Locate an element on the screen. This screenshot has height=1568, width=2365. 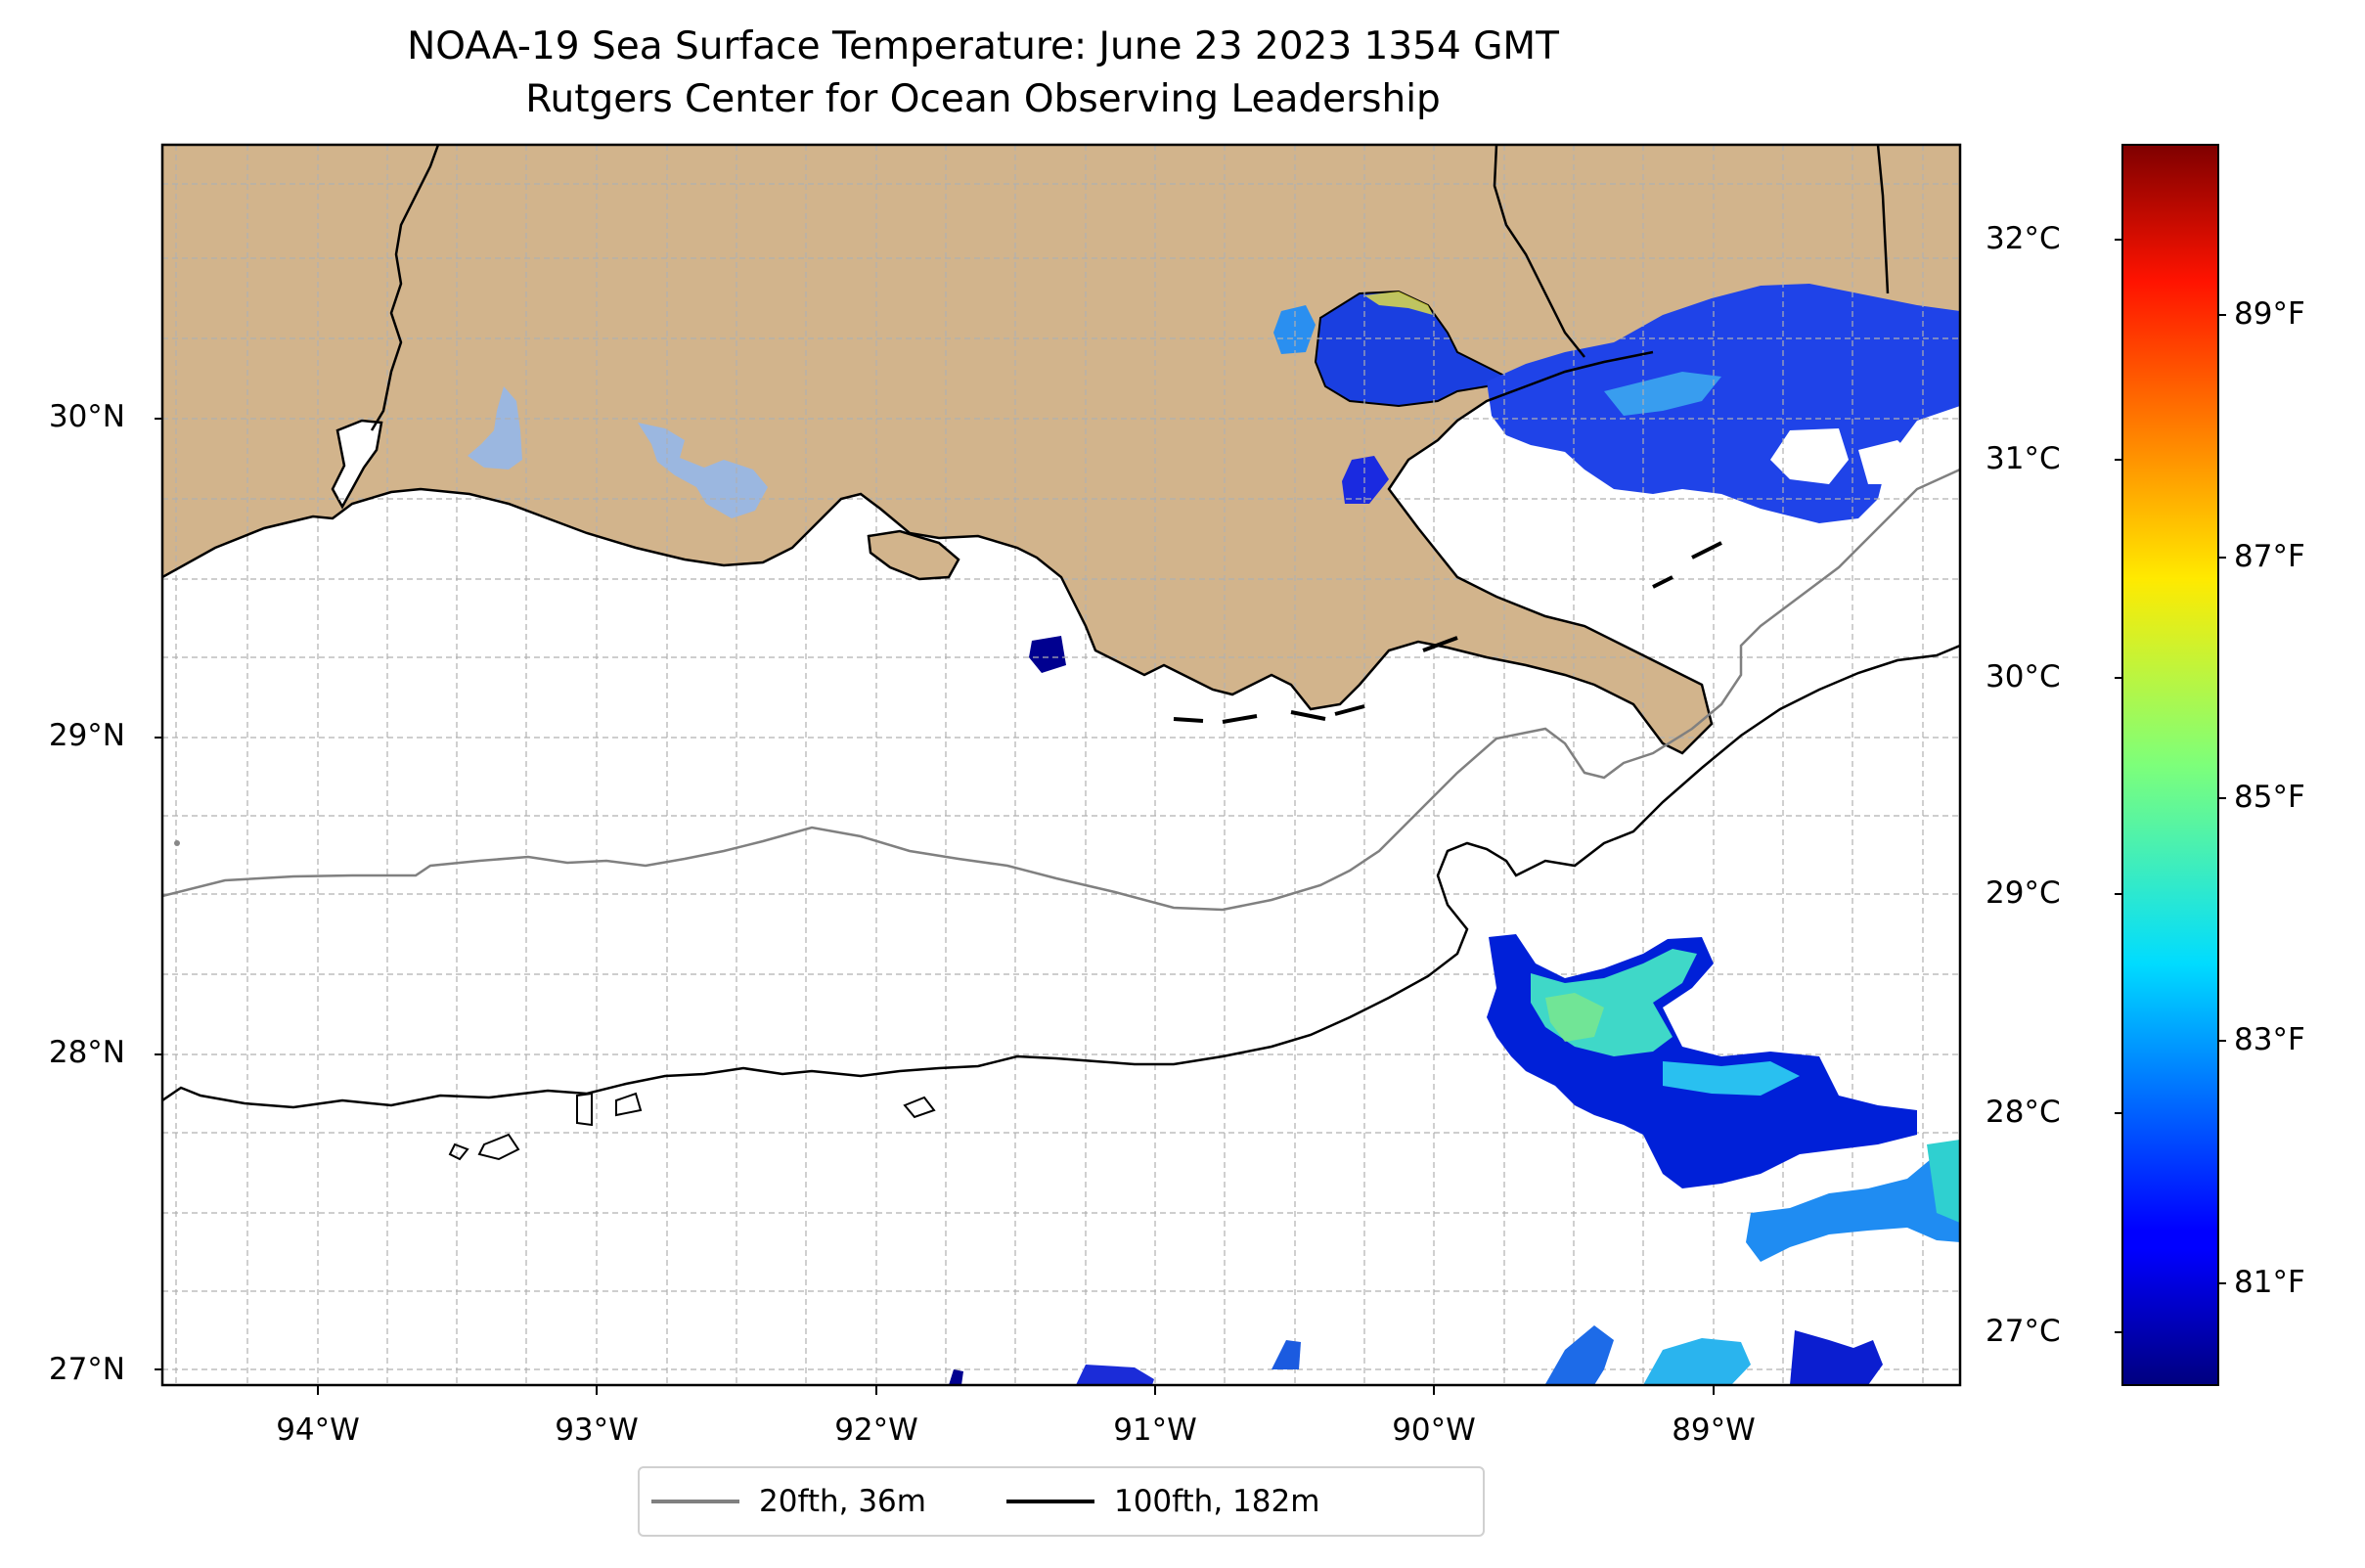
coastal-lake is located at coordinates (357, 464).